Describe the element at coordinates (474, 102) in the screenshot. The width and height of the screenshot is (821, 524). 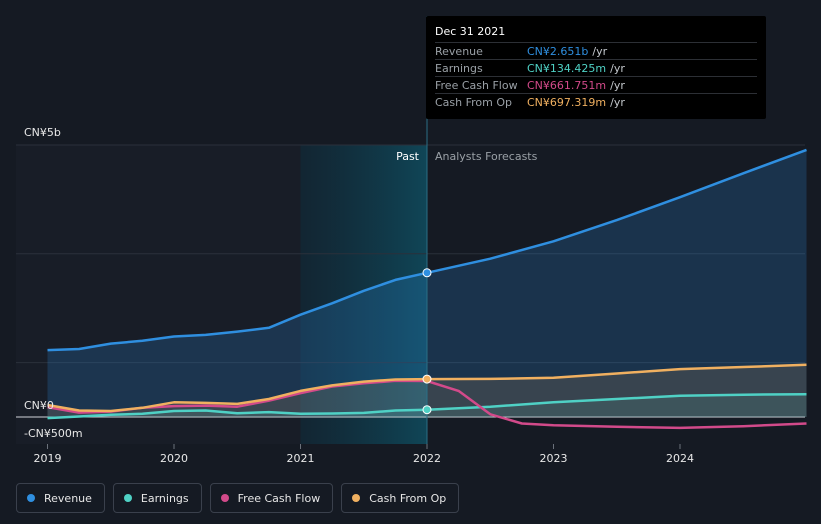
I see `tooltip-label: Cash From Op` at that location.